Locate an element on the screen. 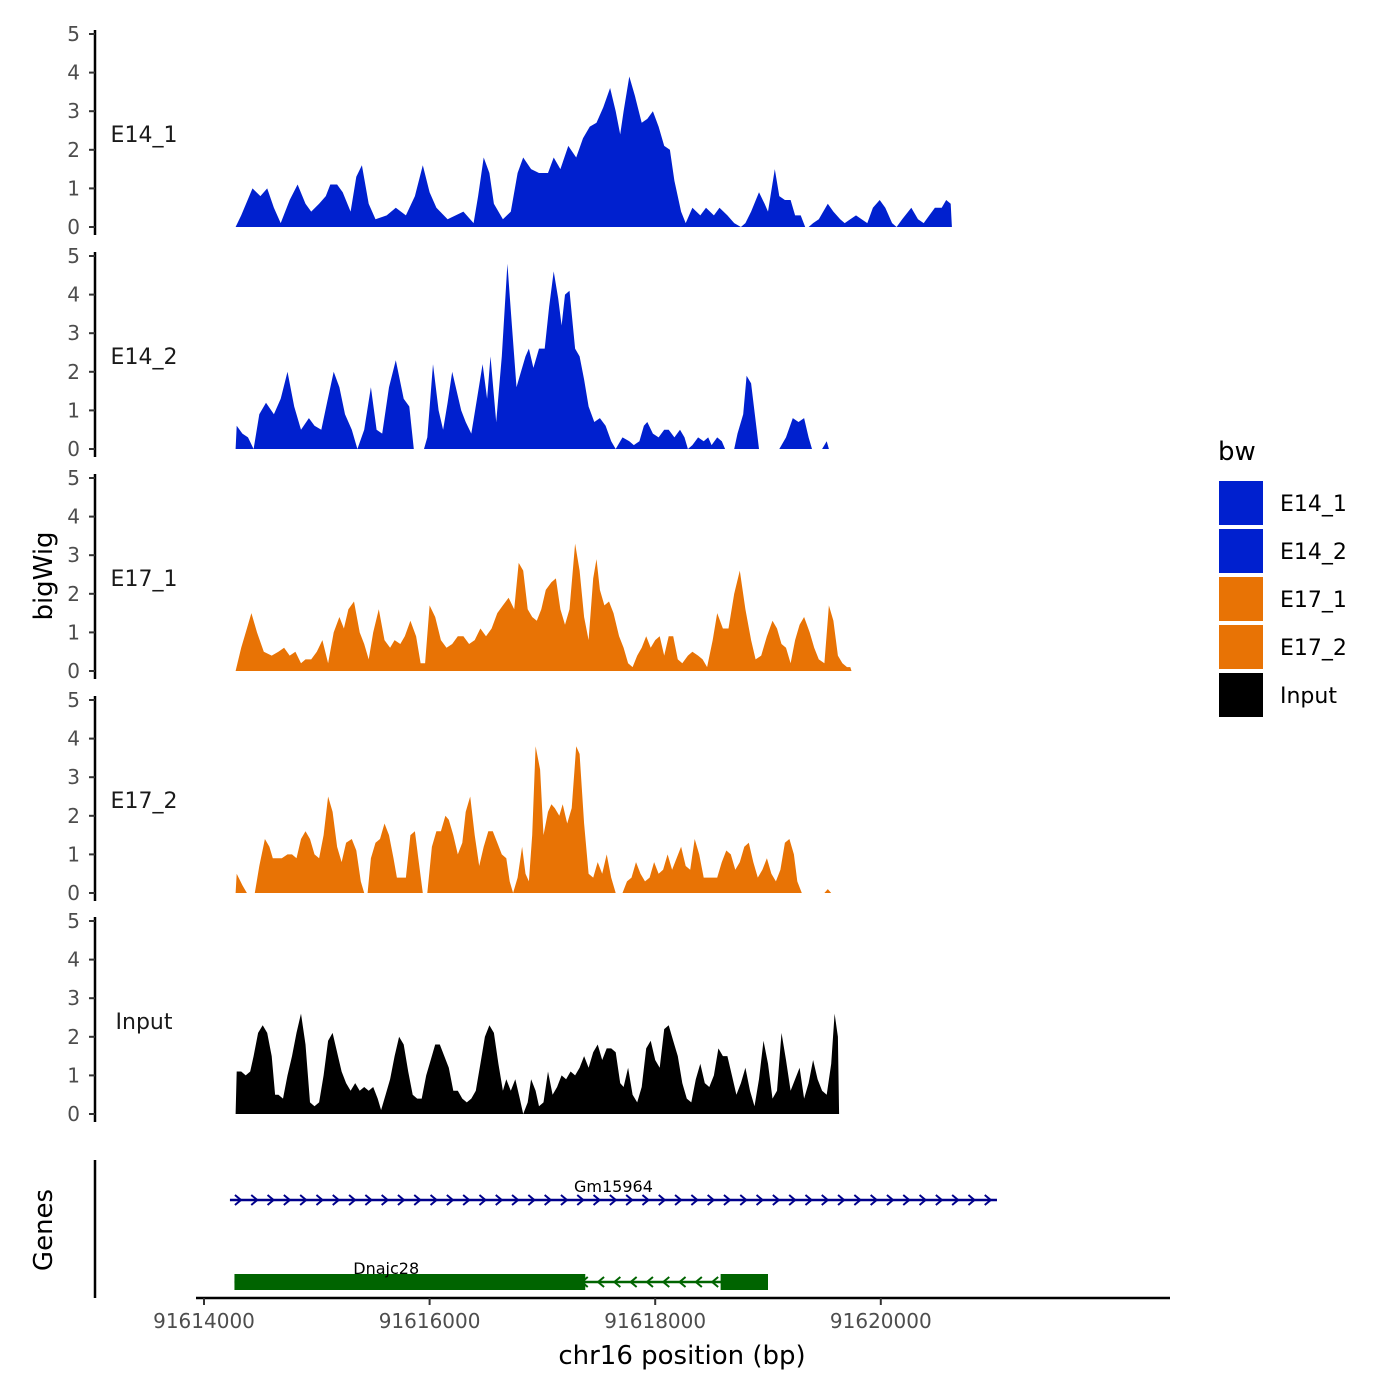 This screenshot has height=1400, width=1400. genes-axis-title: Genes is located at coordinates (44, 1230).